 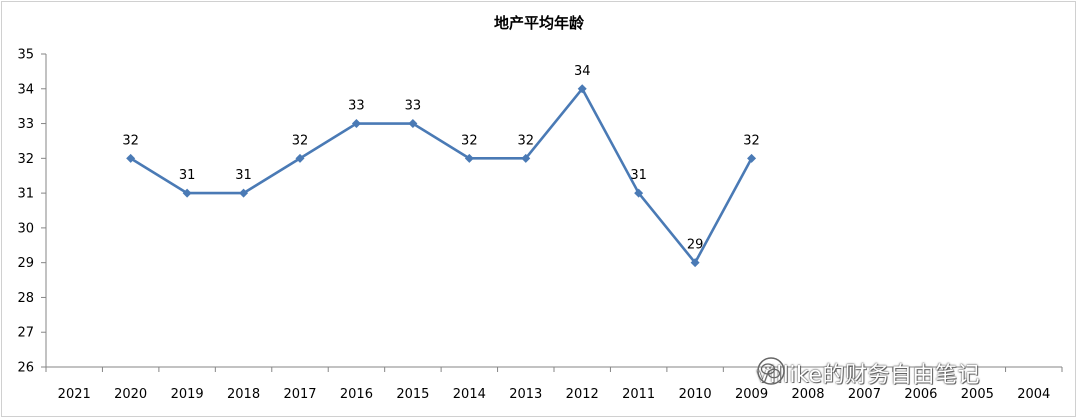 I want to click on y-tick-label: 27, so click(x=25, y=333).